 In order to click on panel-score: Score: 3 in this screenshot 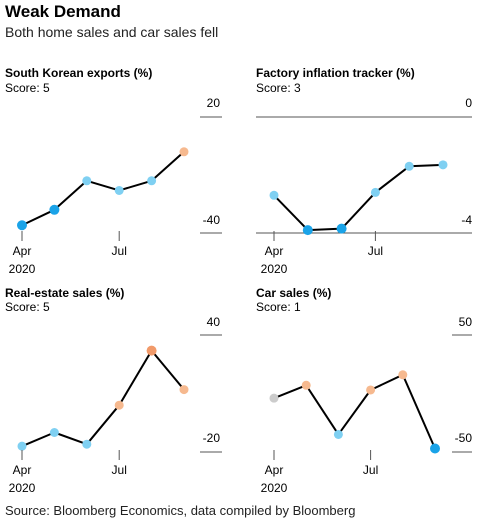, I will do `click(278, 88)`.